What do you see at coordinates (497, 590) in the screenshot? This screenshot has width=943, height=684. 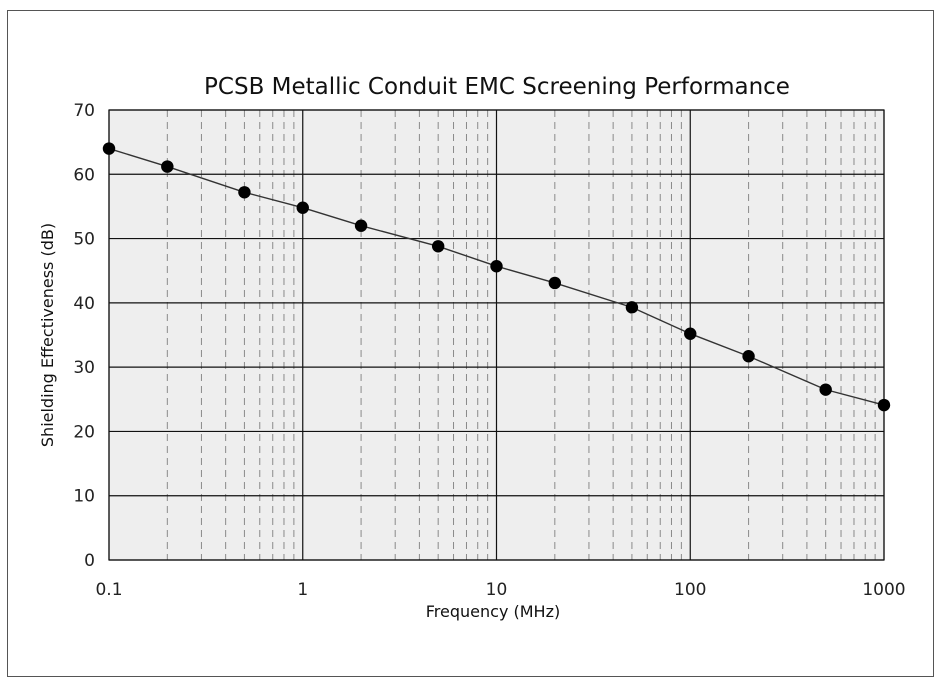 I see `x-tick-label: 10` at bounding box center [497, 590].